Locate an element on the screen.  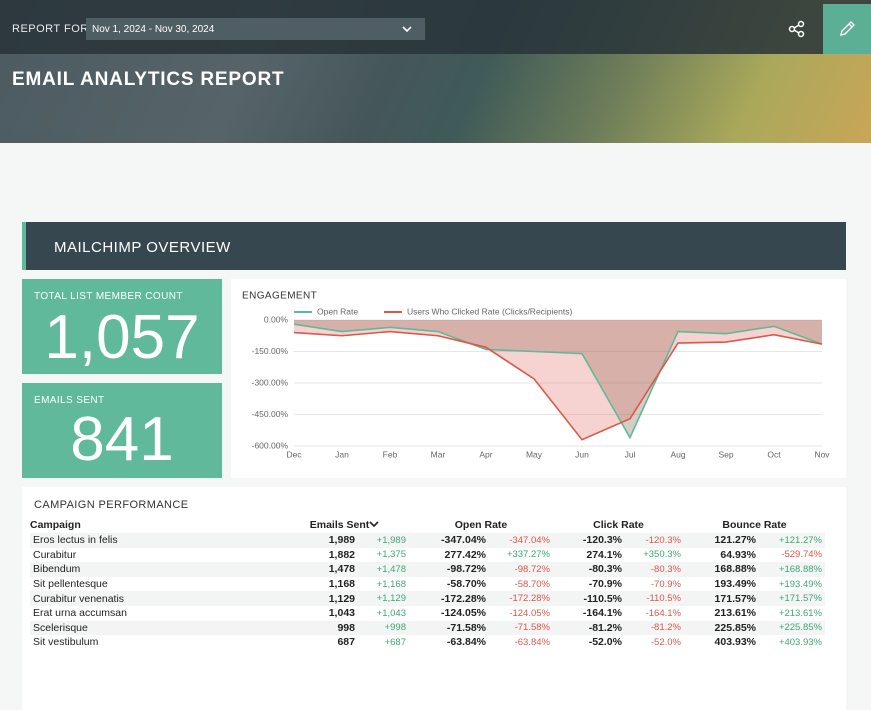
metric-change: -58.70% is located at coordinates (521, 584).